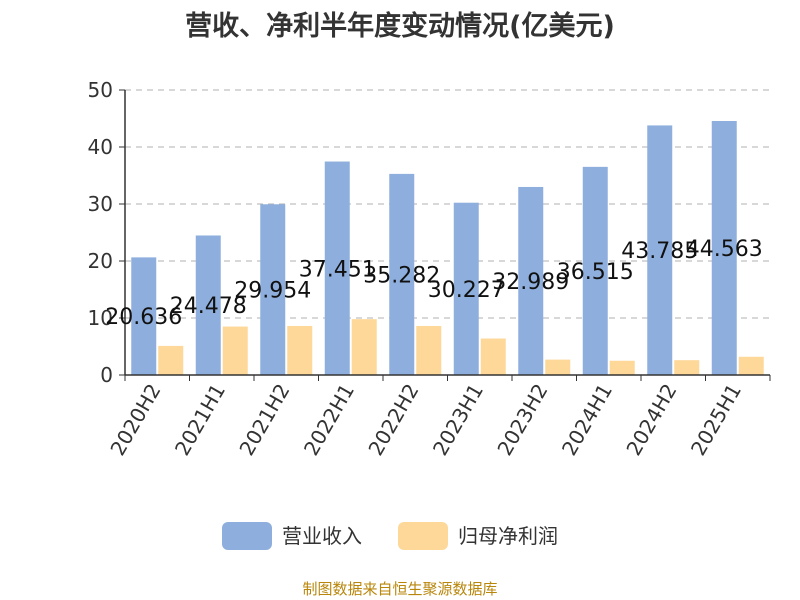  Describe the element at coordinates (264, 420) in the screenshot. I see `x-tick-label: 2021H2` at that location.